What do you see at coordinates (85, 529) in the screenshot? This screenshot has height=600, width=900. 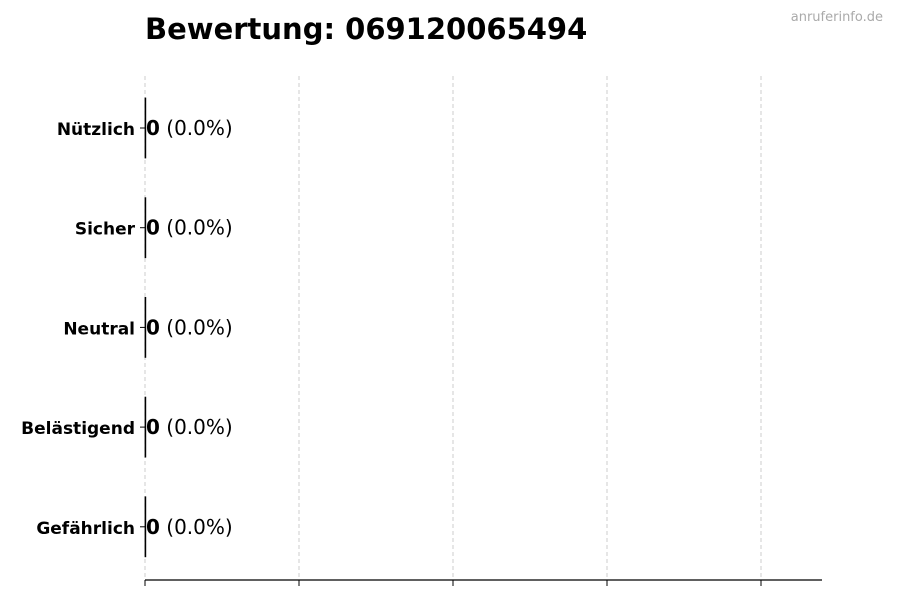 I see `category-label: Gefährlich` at bounding box center [85, 529].